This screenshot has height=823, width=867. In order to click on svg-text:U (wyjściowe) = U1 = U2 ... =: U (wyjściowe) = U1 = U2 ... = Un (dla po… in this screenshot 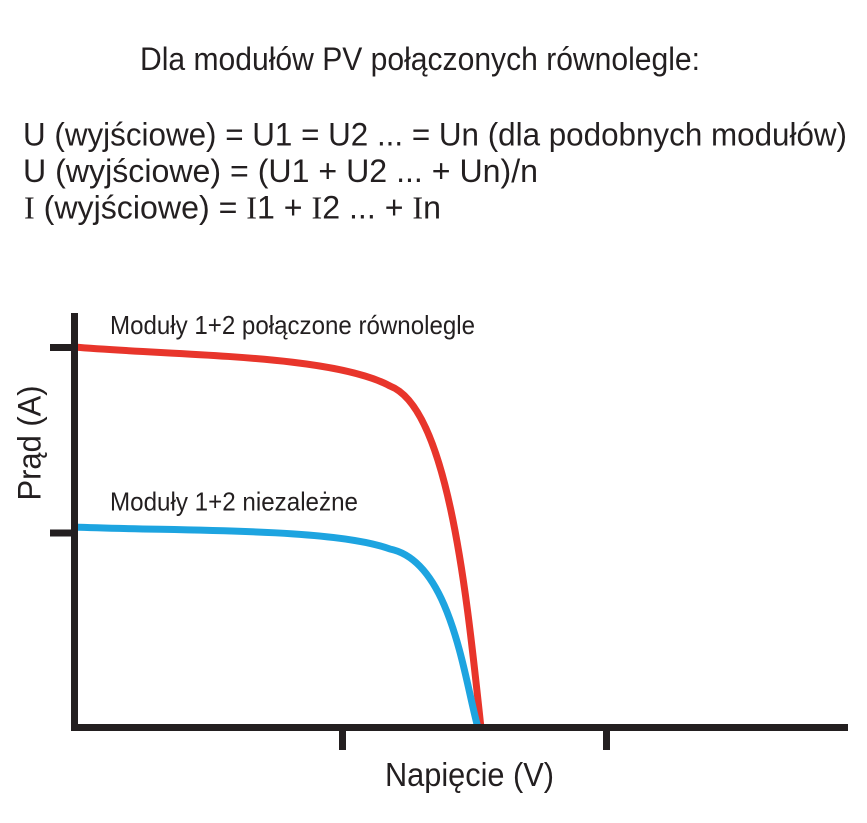, I will do `click(435, 135)`.